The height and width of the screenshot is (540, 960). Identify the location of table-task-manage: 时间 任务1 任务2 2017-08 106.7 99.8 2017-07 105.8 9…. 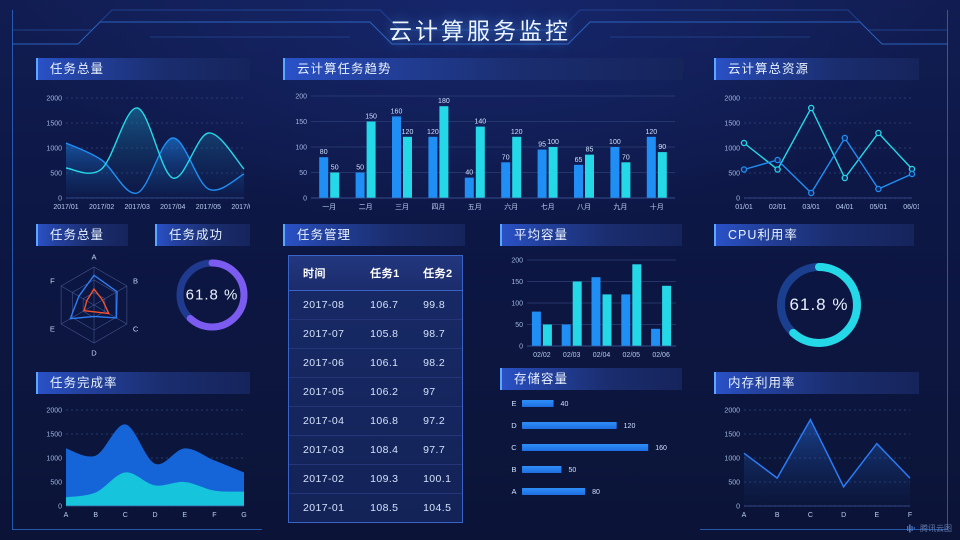
(375, 389).